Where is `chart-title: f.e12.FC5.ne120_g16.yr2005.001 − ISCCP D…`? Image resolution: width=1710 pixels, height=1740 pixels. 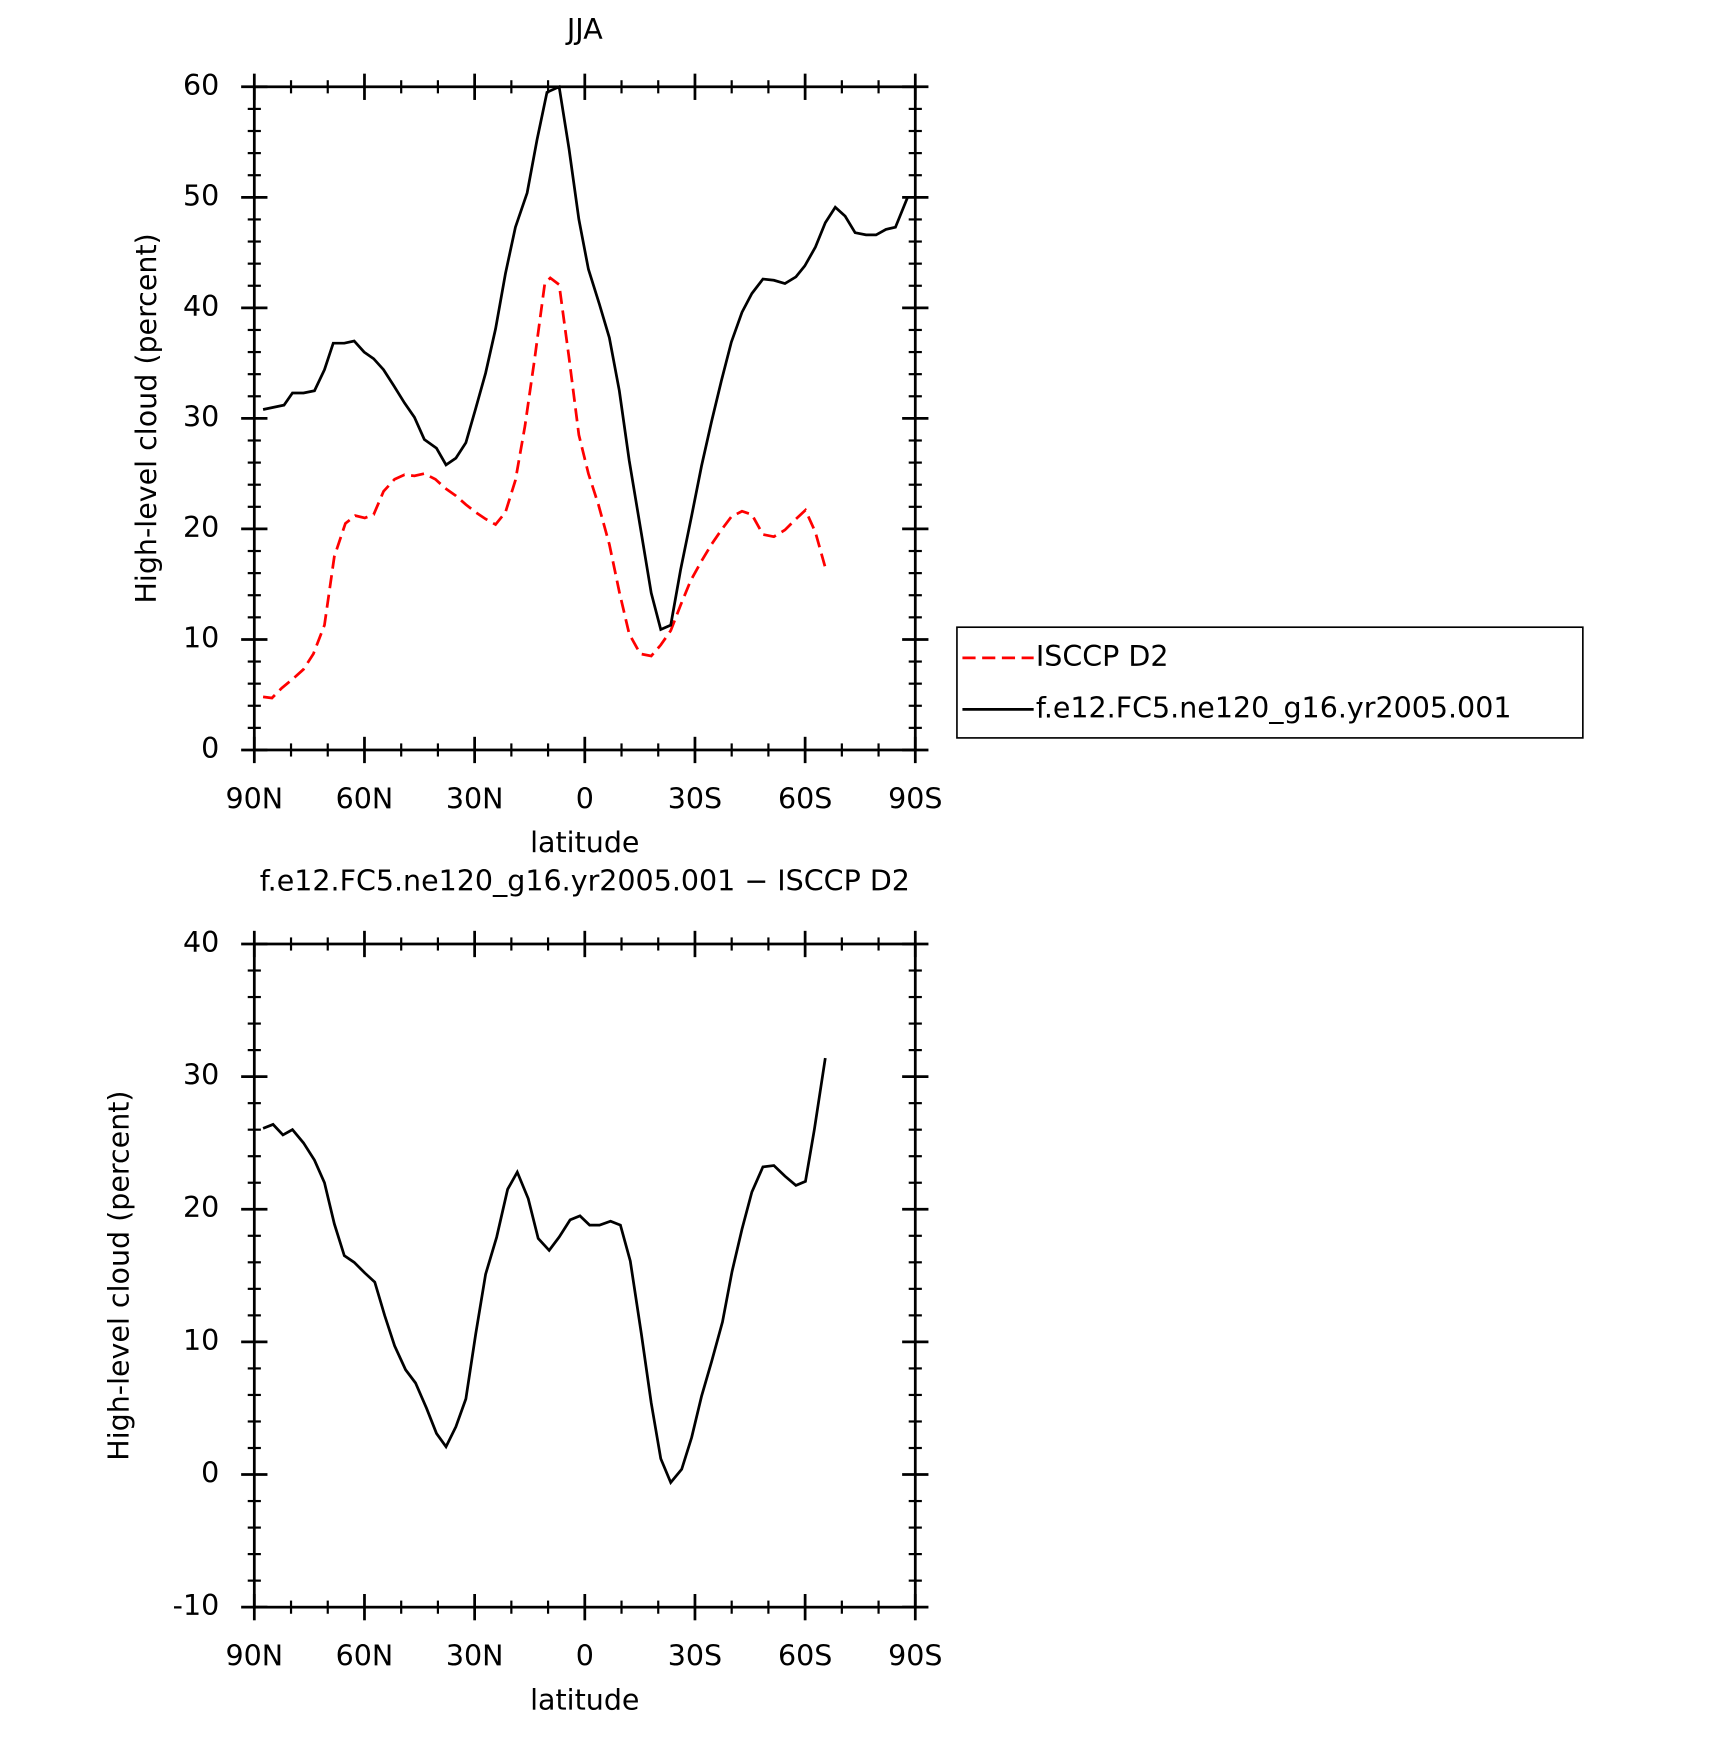 chart-title: f.e12.FC5.ne120_g16.yr2005.001 − ISCCP D… is located at coordinates (585, 881).